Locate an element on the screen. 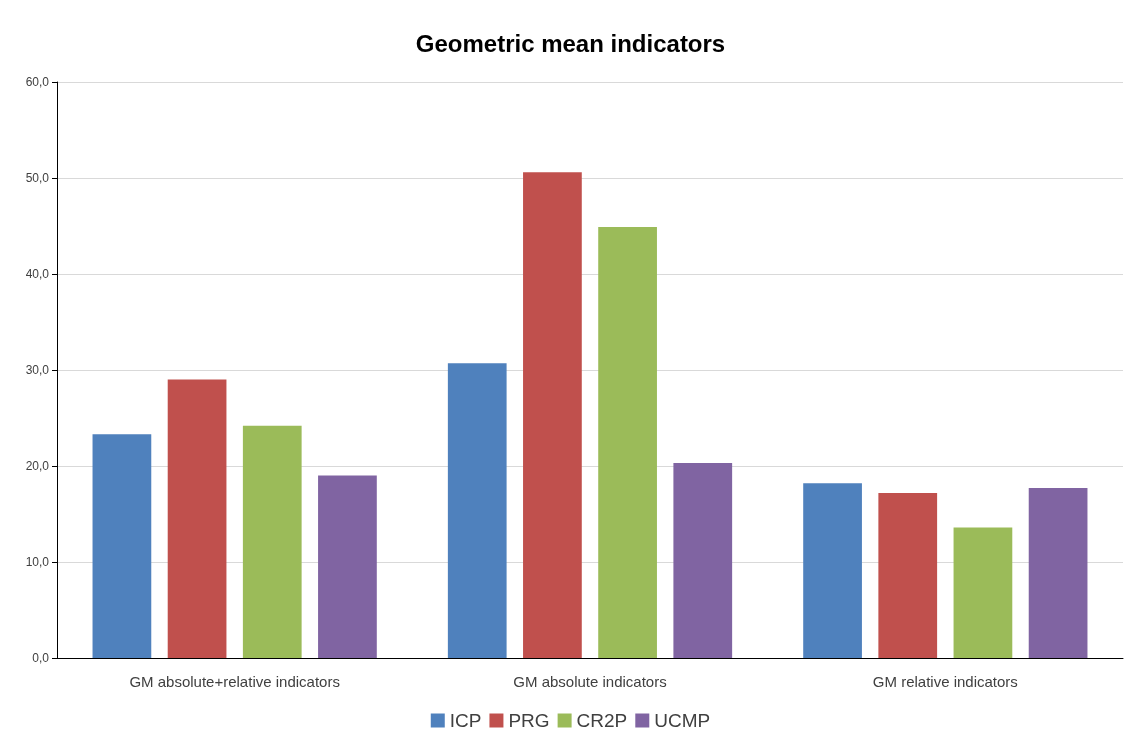 The width and height of the screenshot is (1141, 749). y-tick-label: 60,0 is located at coordinates (37, 82).